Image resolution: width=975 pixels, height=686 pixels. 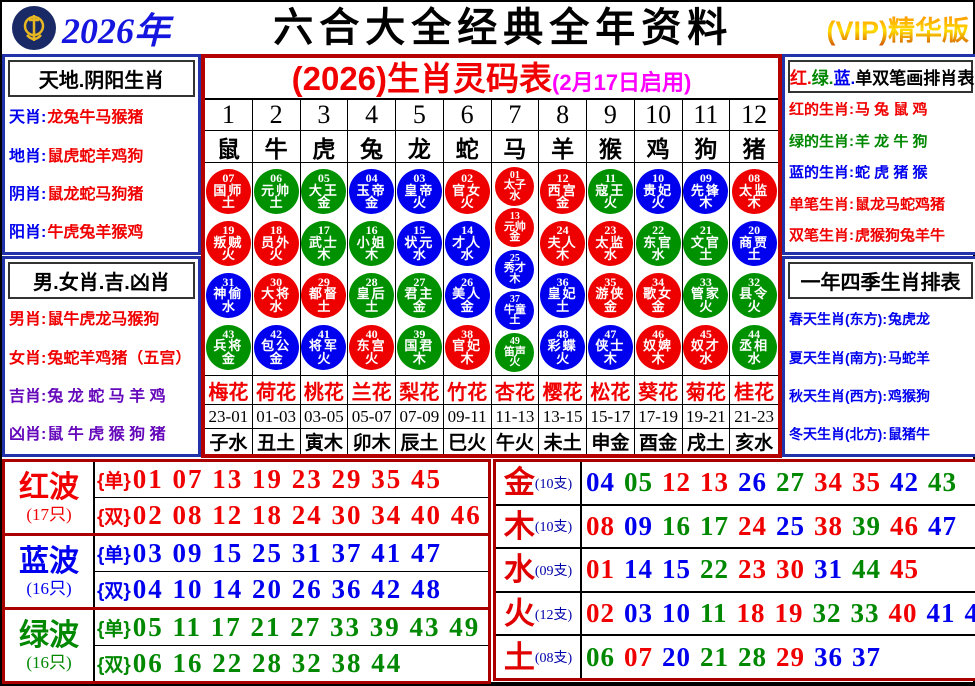 What do you see at coordinates (372, 147) in the screenshot?
I see `zodiac-name: 兔` at bounding box center [372, 147].